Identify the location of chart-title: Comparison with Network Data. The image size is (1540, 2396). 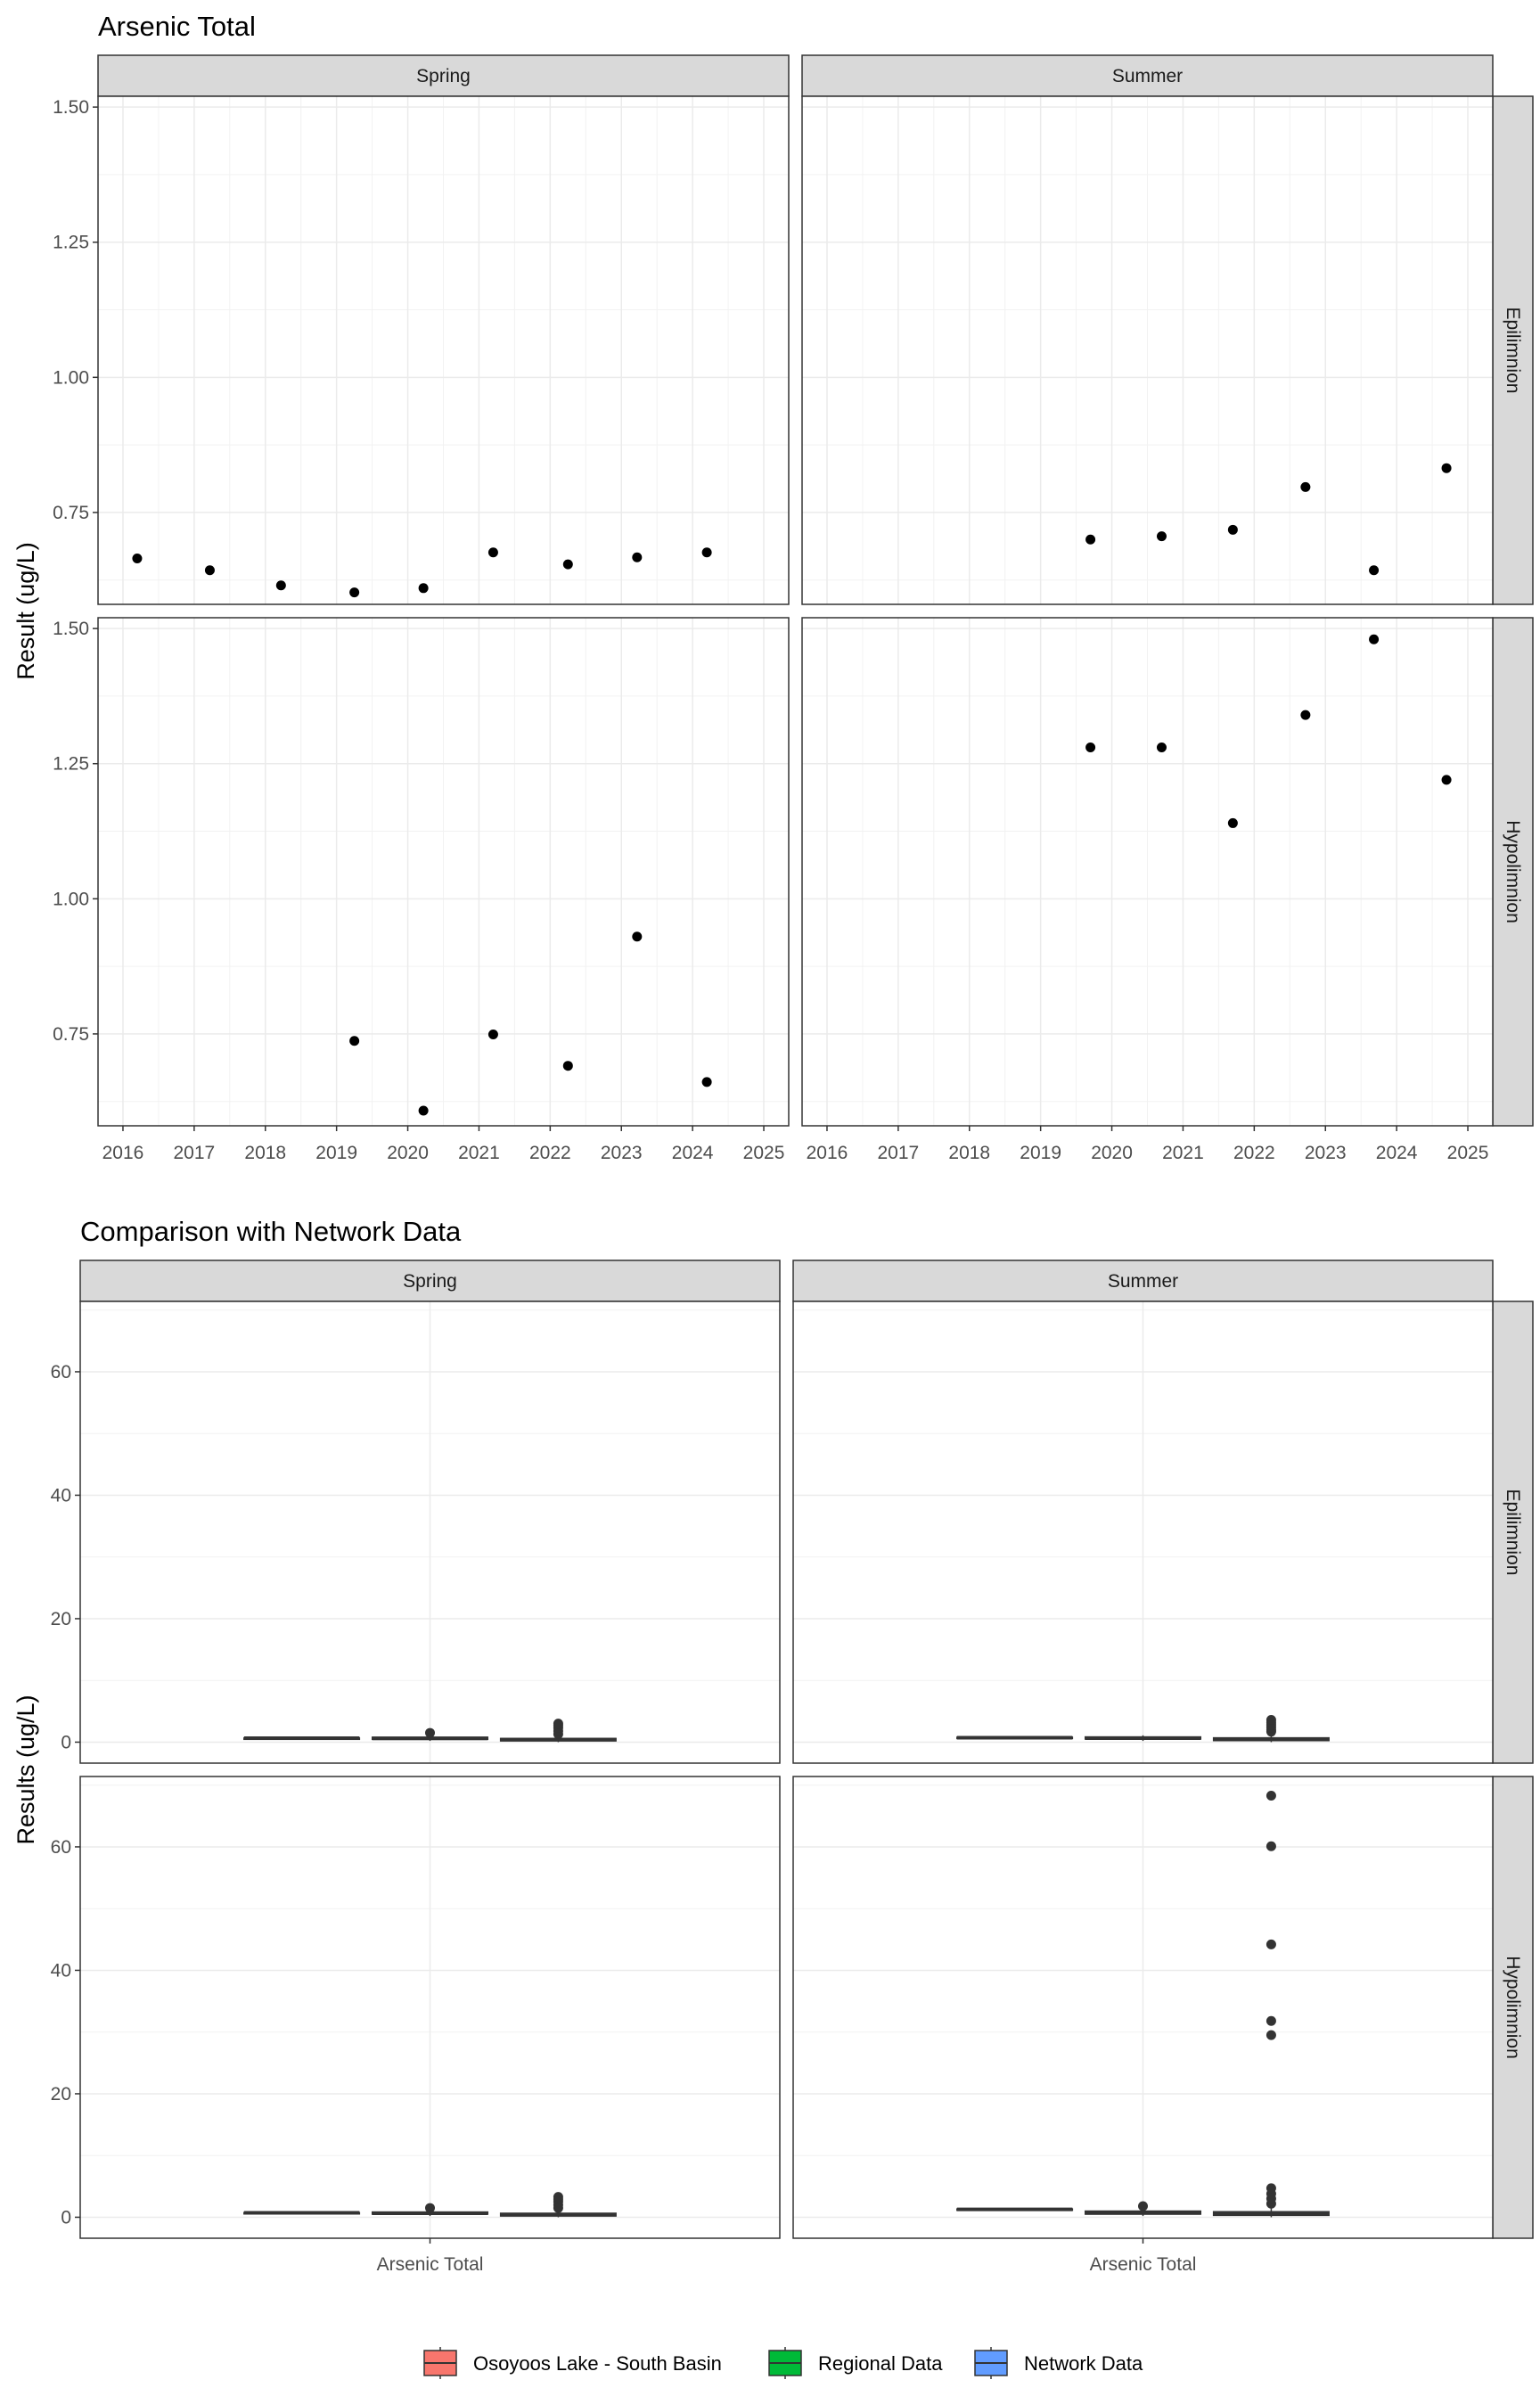
(271, 1231).